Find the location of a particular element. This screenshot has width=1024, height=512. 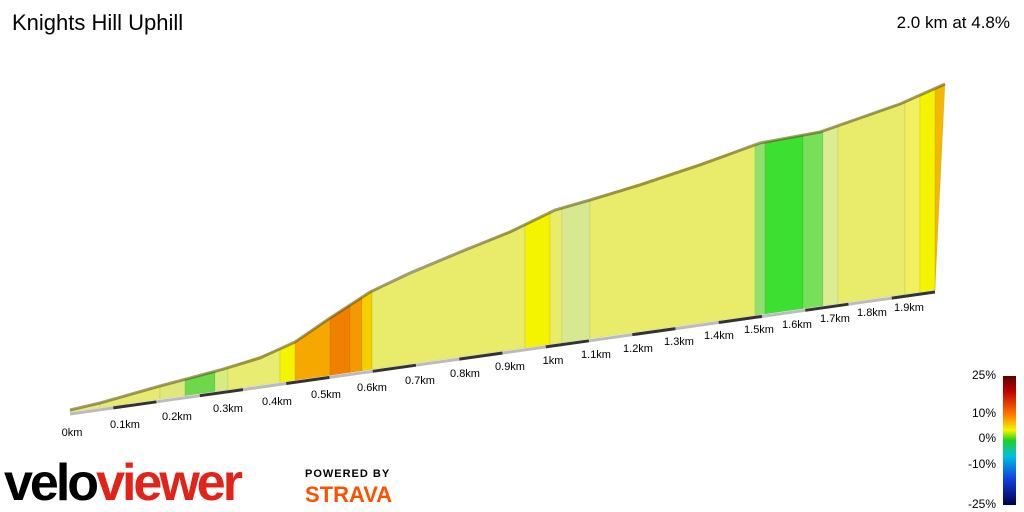

logo-velo: velo is located at coordinates (50, 483).